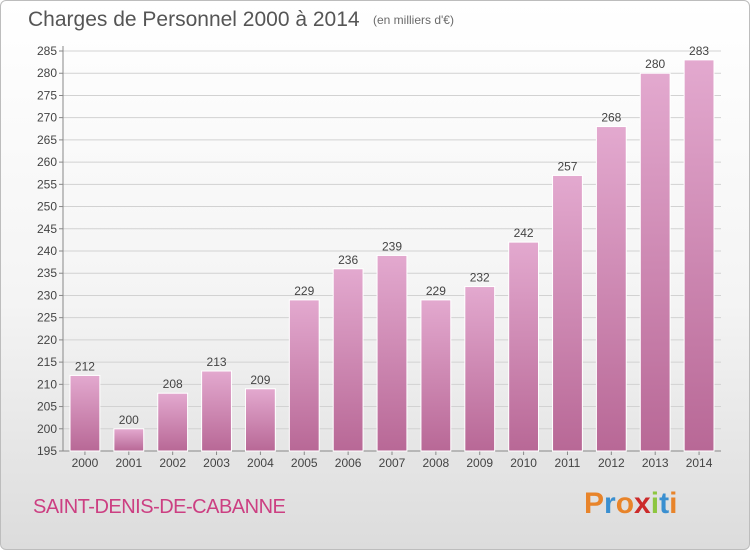 The height and width of the screenshot is (550, 750). Describe the element at coordinates (85, 366) in the screenshot. I see `data-label: 212` at that location.